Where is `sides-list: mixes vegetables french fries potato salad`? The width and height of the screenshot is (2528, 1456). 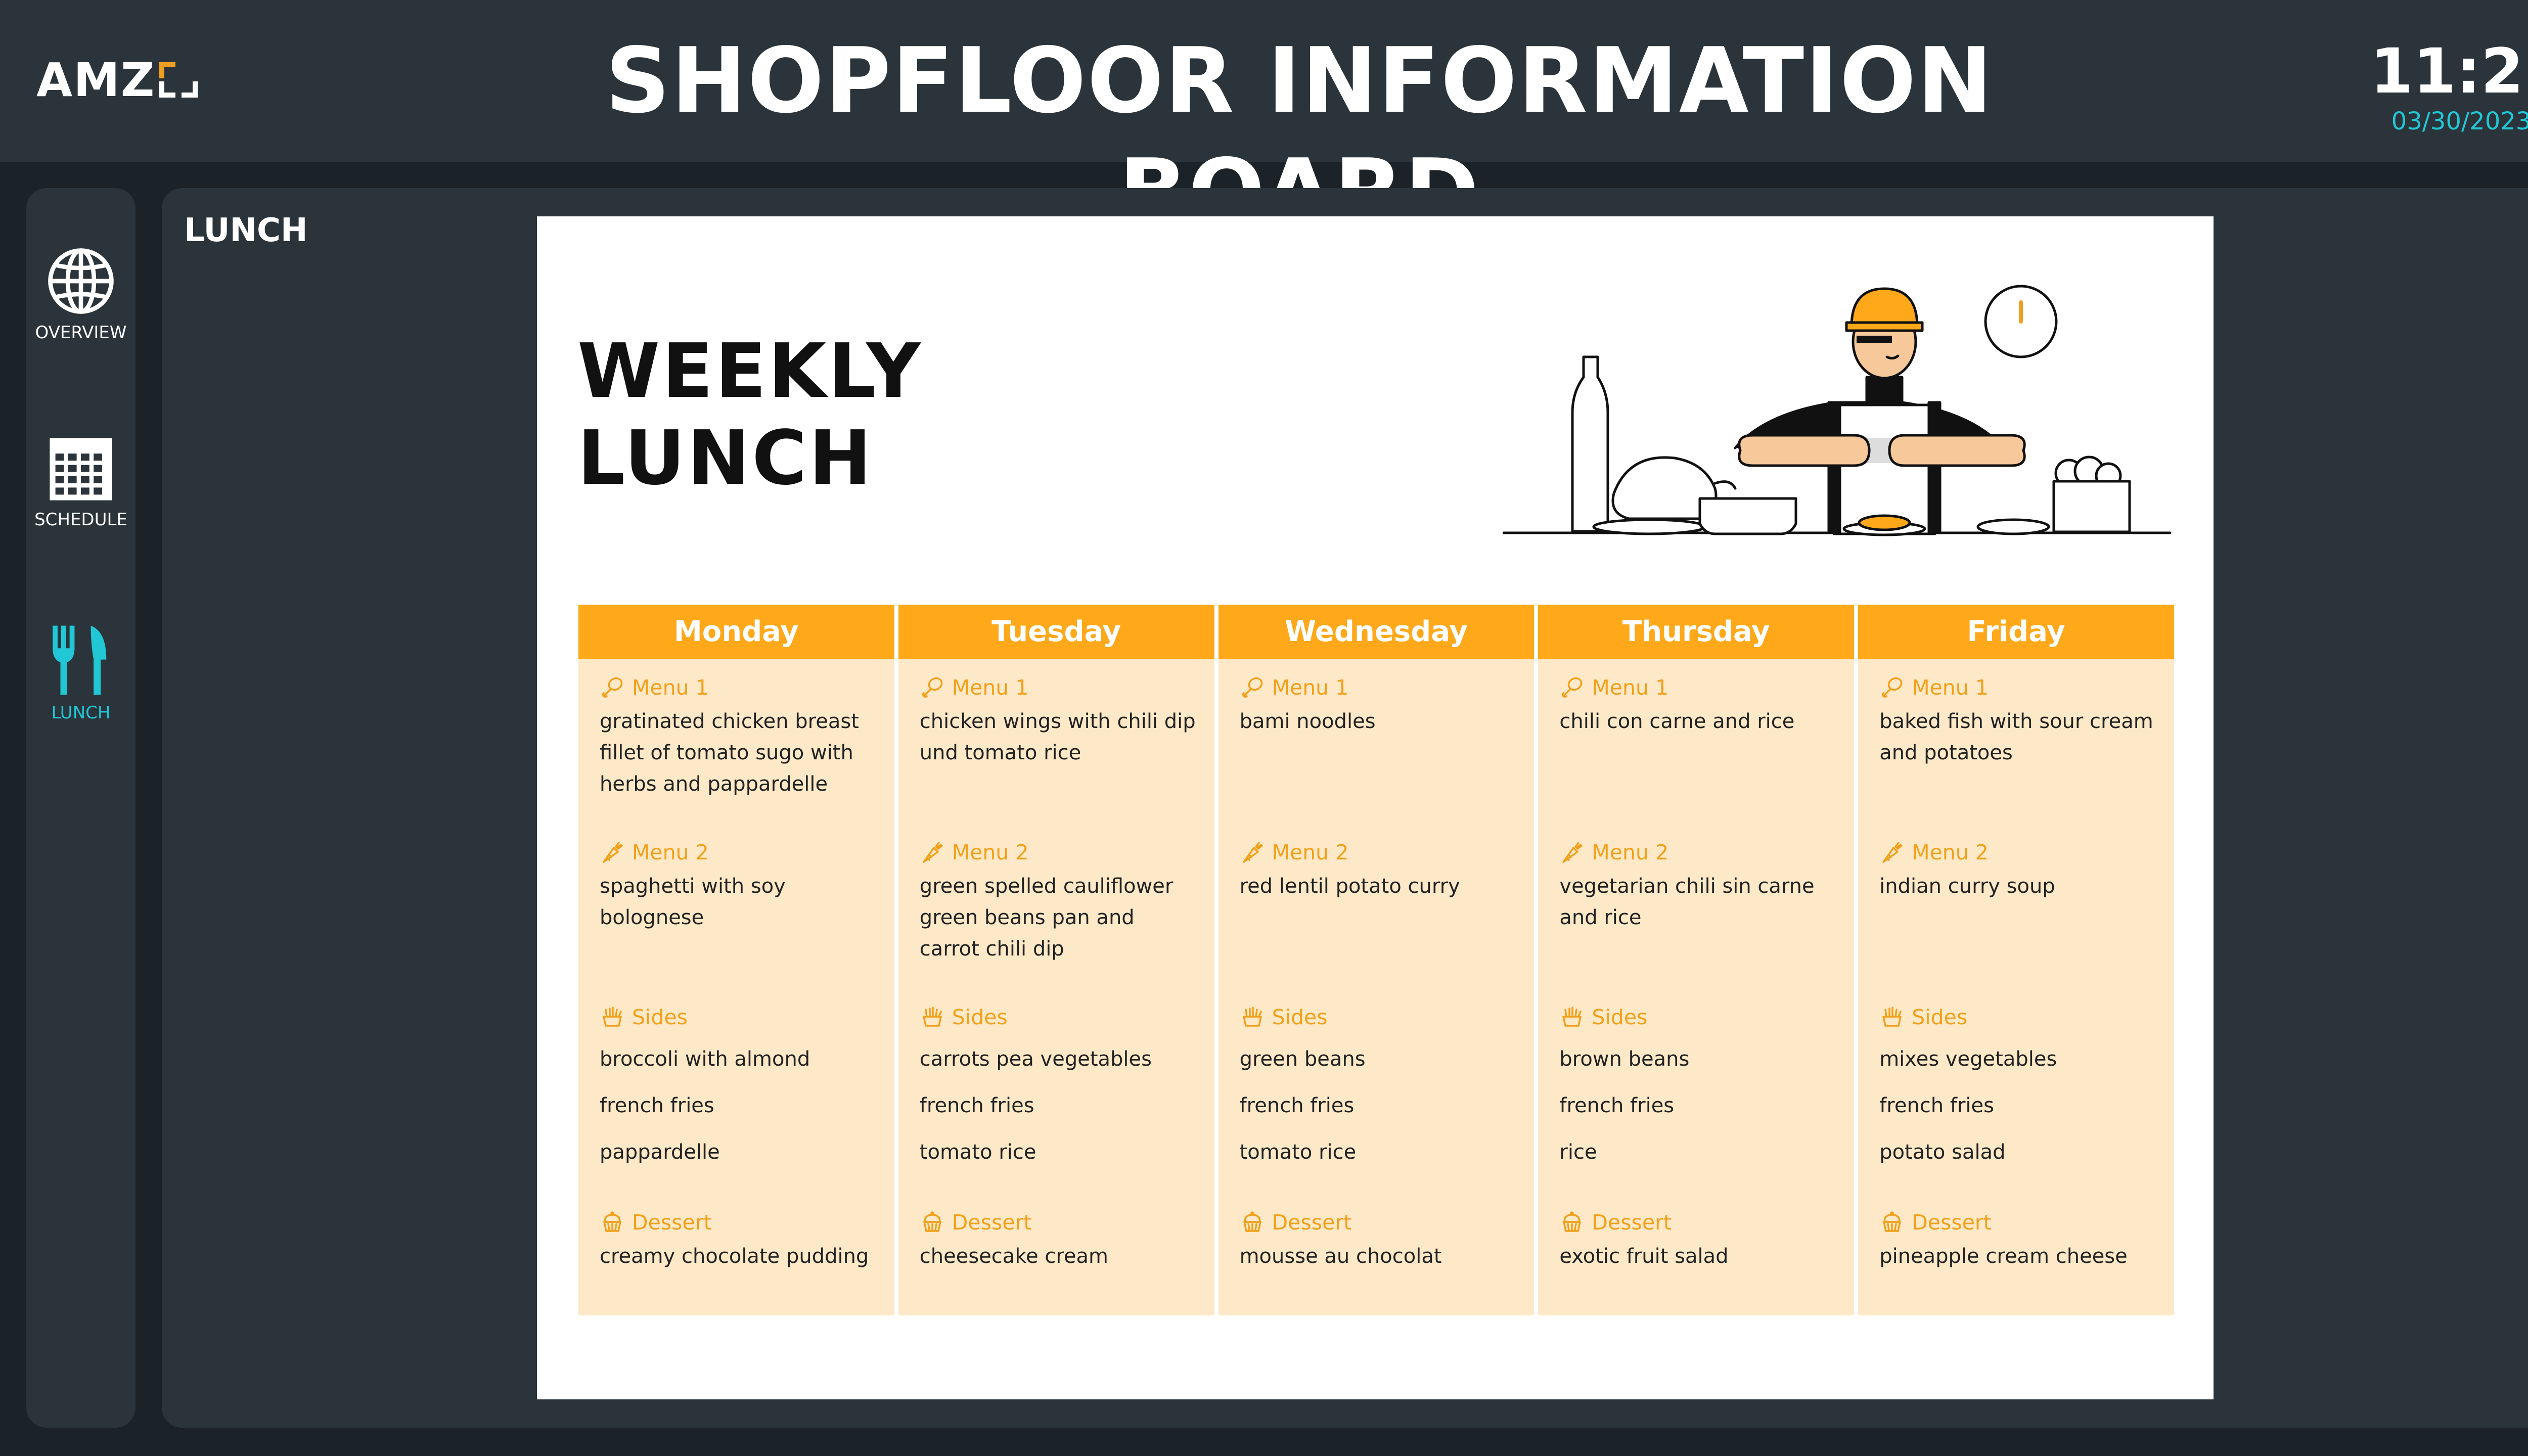
sides-list: mixes vegetables french fries potato salad is located at coordinates (2019, 1113).